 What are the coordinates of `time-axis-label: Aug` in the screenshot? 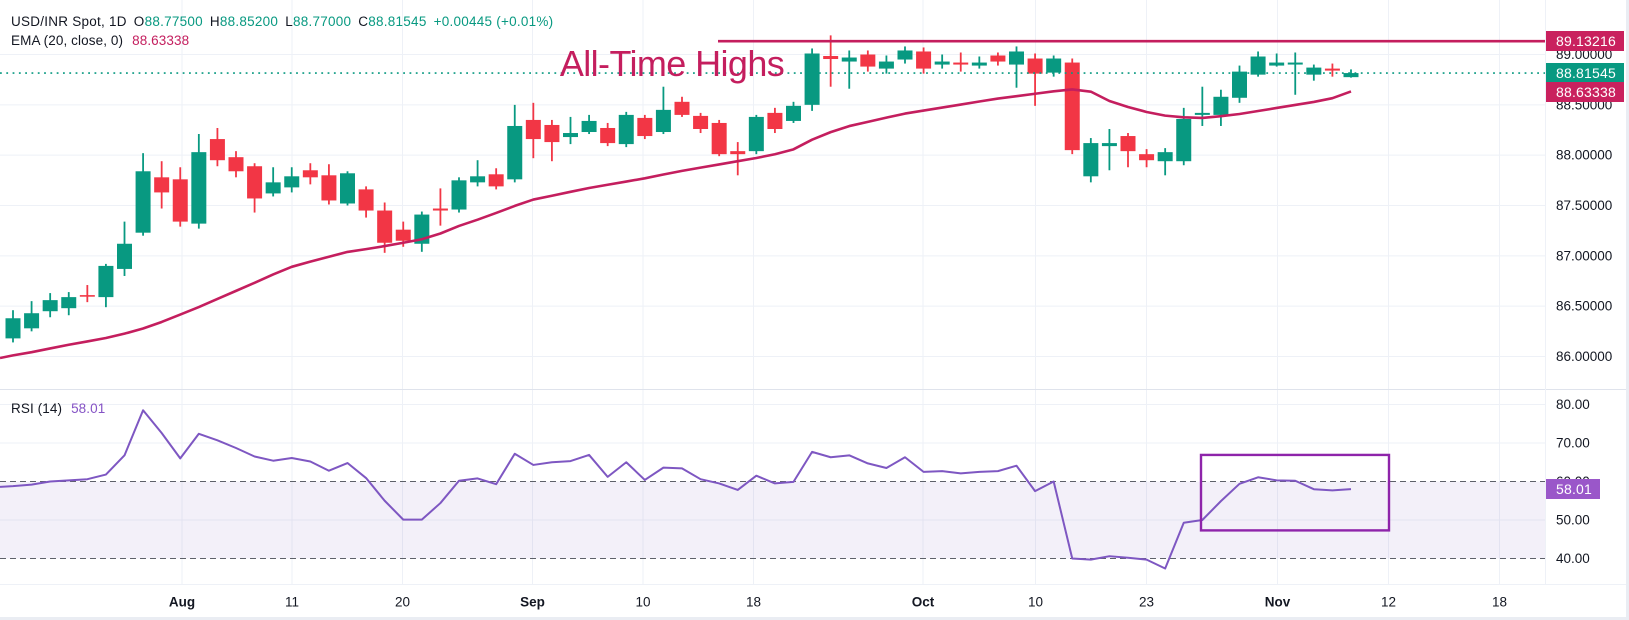 It's located at (182, 602).